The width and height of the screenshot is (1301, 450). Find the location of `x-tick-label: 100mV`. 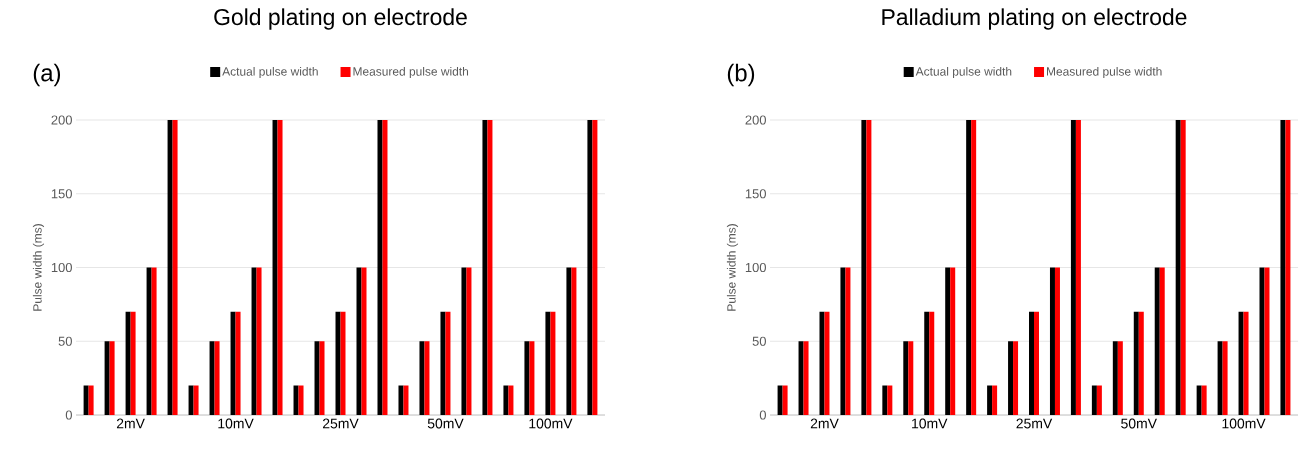

x-tick-label: 100mV is located at coordinates (1244, 423).